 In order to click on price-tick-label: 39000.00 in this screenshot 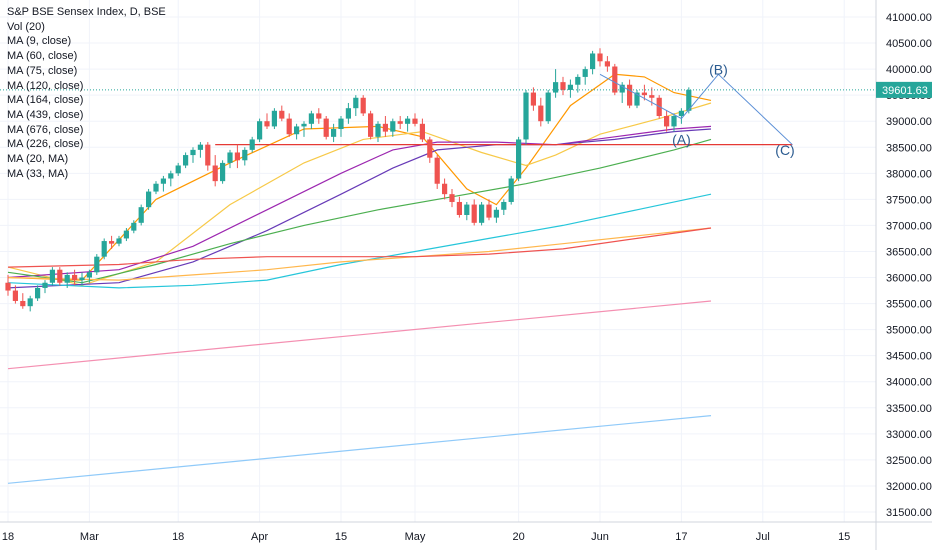, I will do `click(909, 122)`.